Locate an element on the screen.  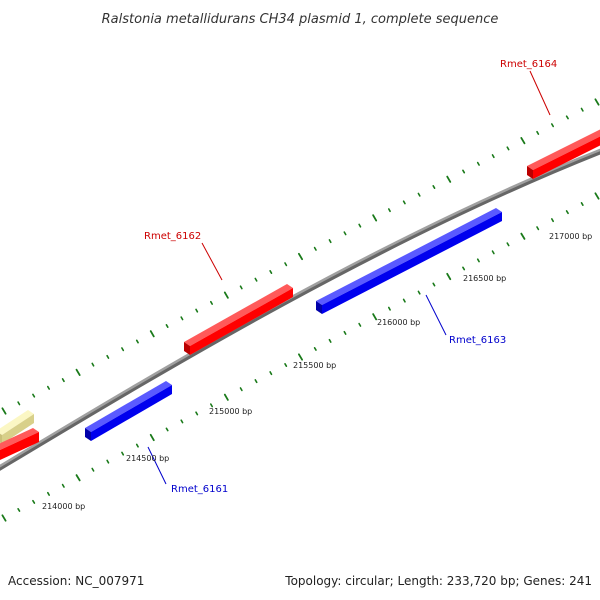
tick-label: 214500 bp is located at coordinates (147, 458).